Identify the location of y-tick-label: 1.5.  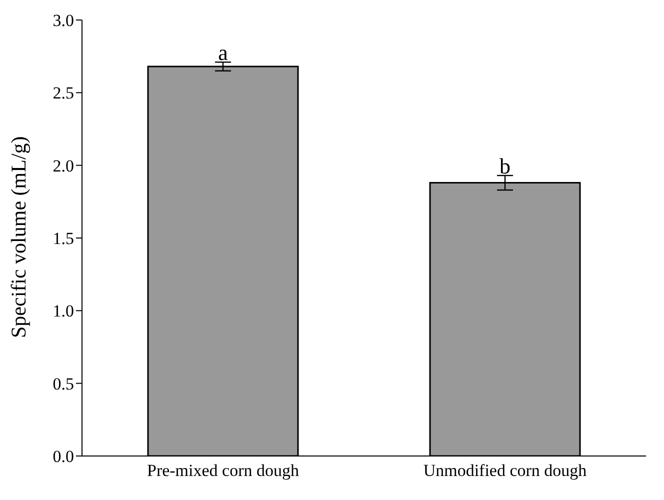
(63, 238).